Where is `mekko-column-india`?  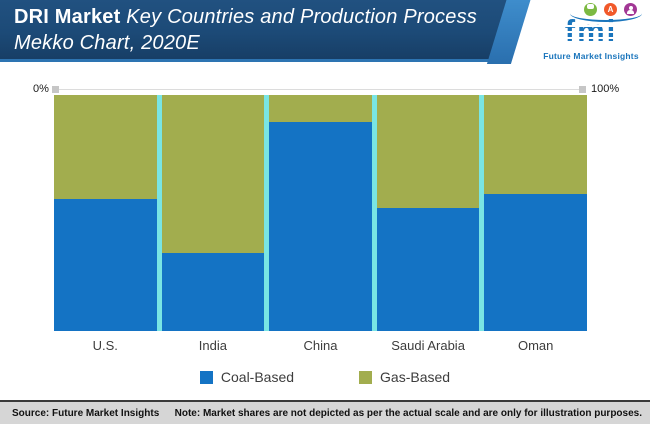 mekko-column-india is located at coordinates (213, 213).